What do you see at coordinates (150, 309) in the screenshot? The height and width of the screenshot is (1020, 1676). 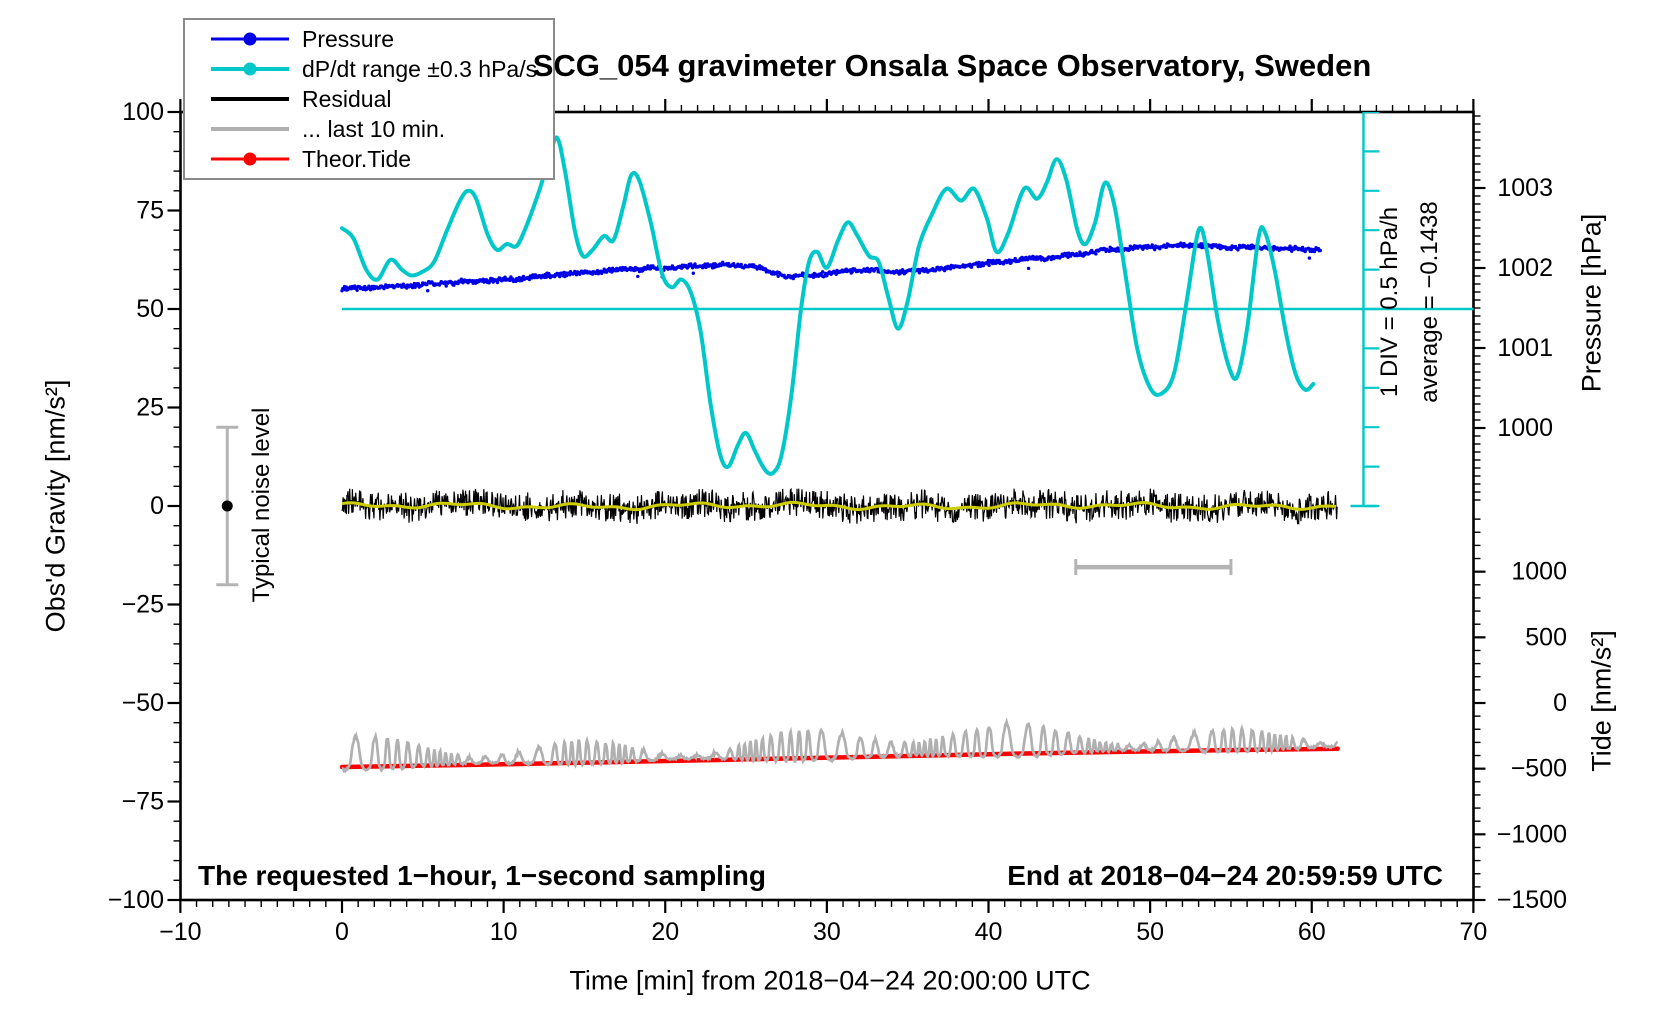 I see `gravity-tick-label: 50` at bounding box center [150, 309].